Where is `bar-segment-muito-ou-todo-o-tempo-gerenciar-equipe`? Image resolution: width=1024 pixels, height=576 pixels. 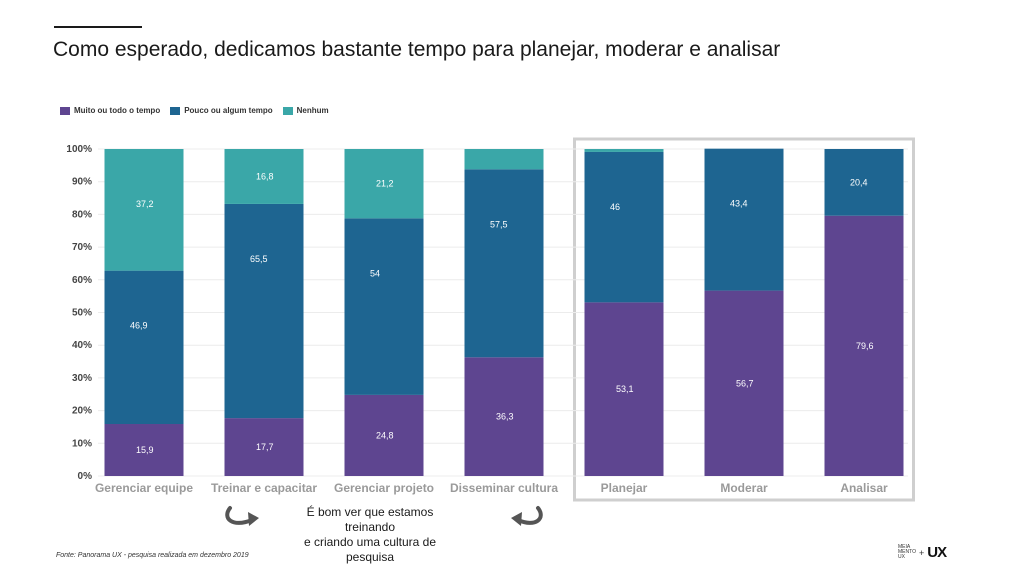
bar-segment-muito-ou-todo-o-tempo-gerenciar-equipe is located at coordinates (144, 450).